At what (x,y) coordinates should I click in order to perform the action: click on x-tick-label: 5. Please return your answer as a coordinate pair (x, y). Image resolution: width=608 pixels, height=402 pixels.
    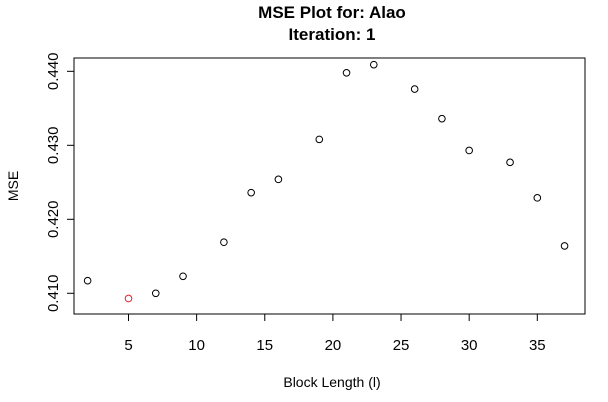
    Looking at the image, I should click on (128, 345).